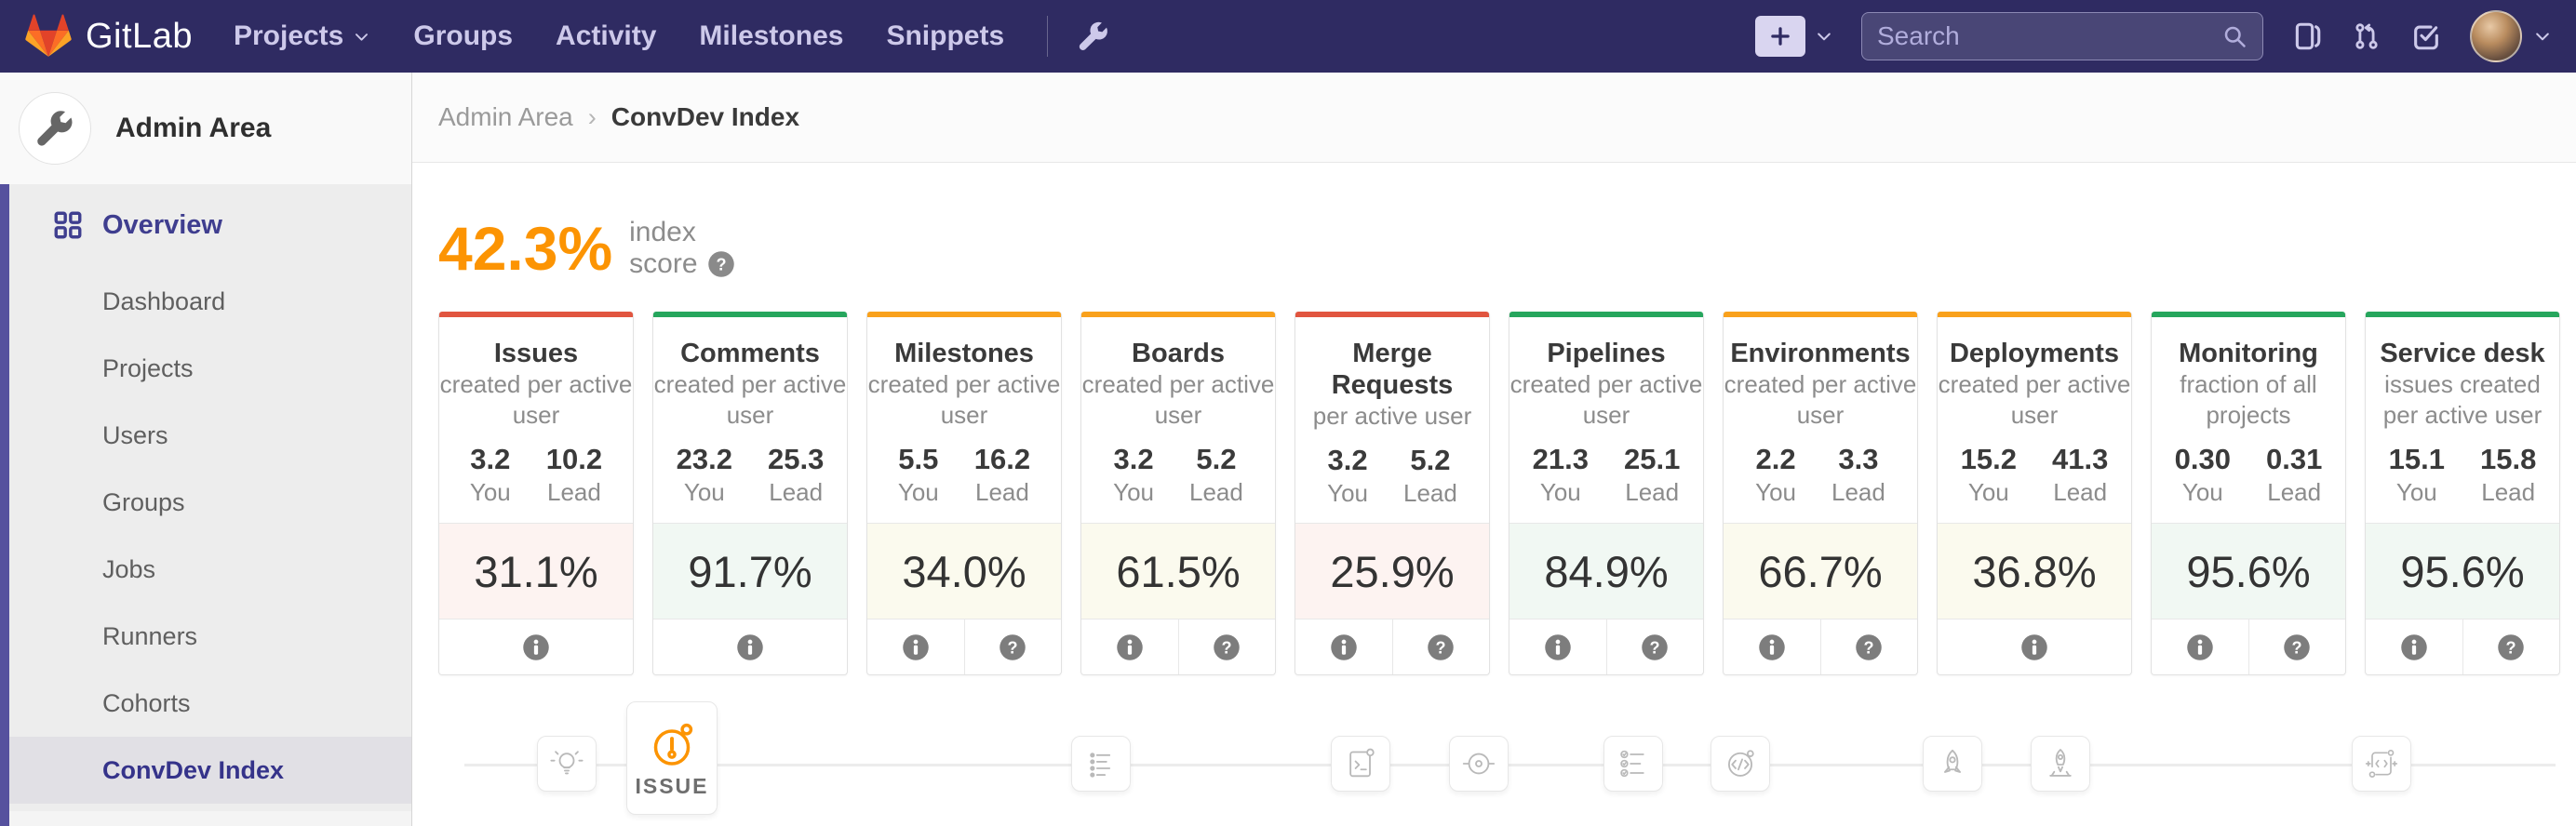  I want to click on sidebar-item-jobs: Jobs, so click(129, 568).